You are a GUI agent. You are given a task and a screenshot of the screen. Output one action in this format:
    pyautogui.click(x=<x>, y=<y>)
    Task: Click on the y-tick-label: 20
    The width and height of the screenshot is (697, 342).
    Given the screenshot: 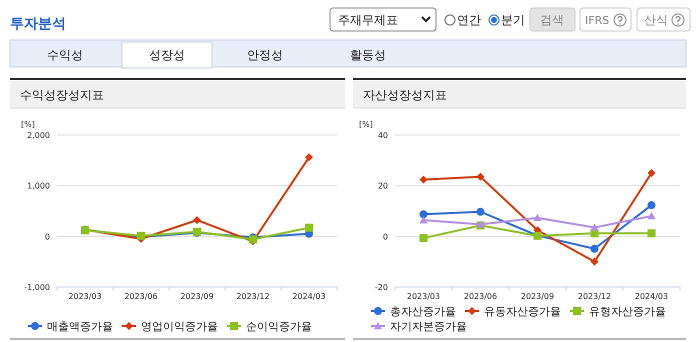 What is the action you would take?
    pyautogui.click(x=383, y=186)
    